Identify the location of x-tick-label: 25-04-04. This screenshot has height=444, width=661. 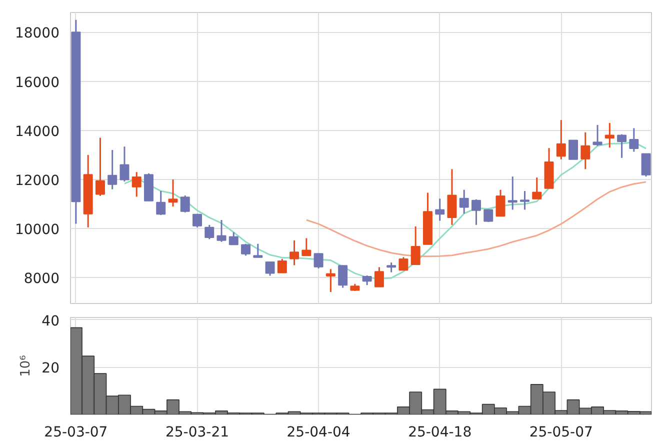
(318, 432).